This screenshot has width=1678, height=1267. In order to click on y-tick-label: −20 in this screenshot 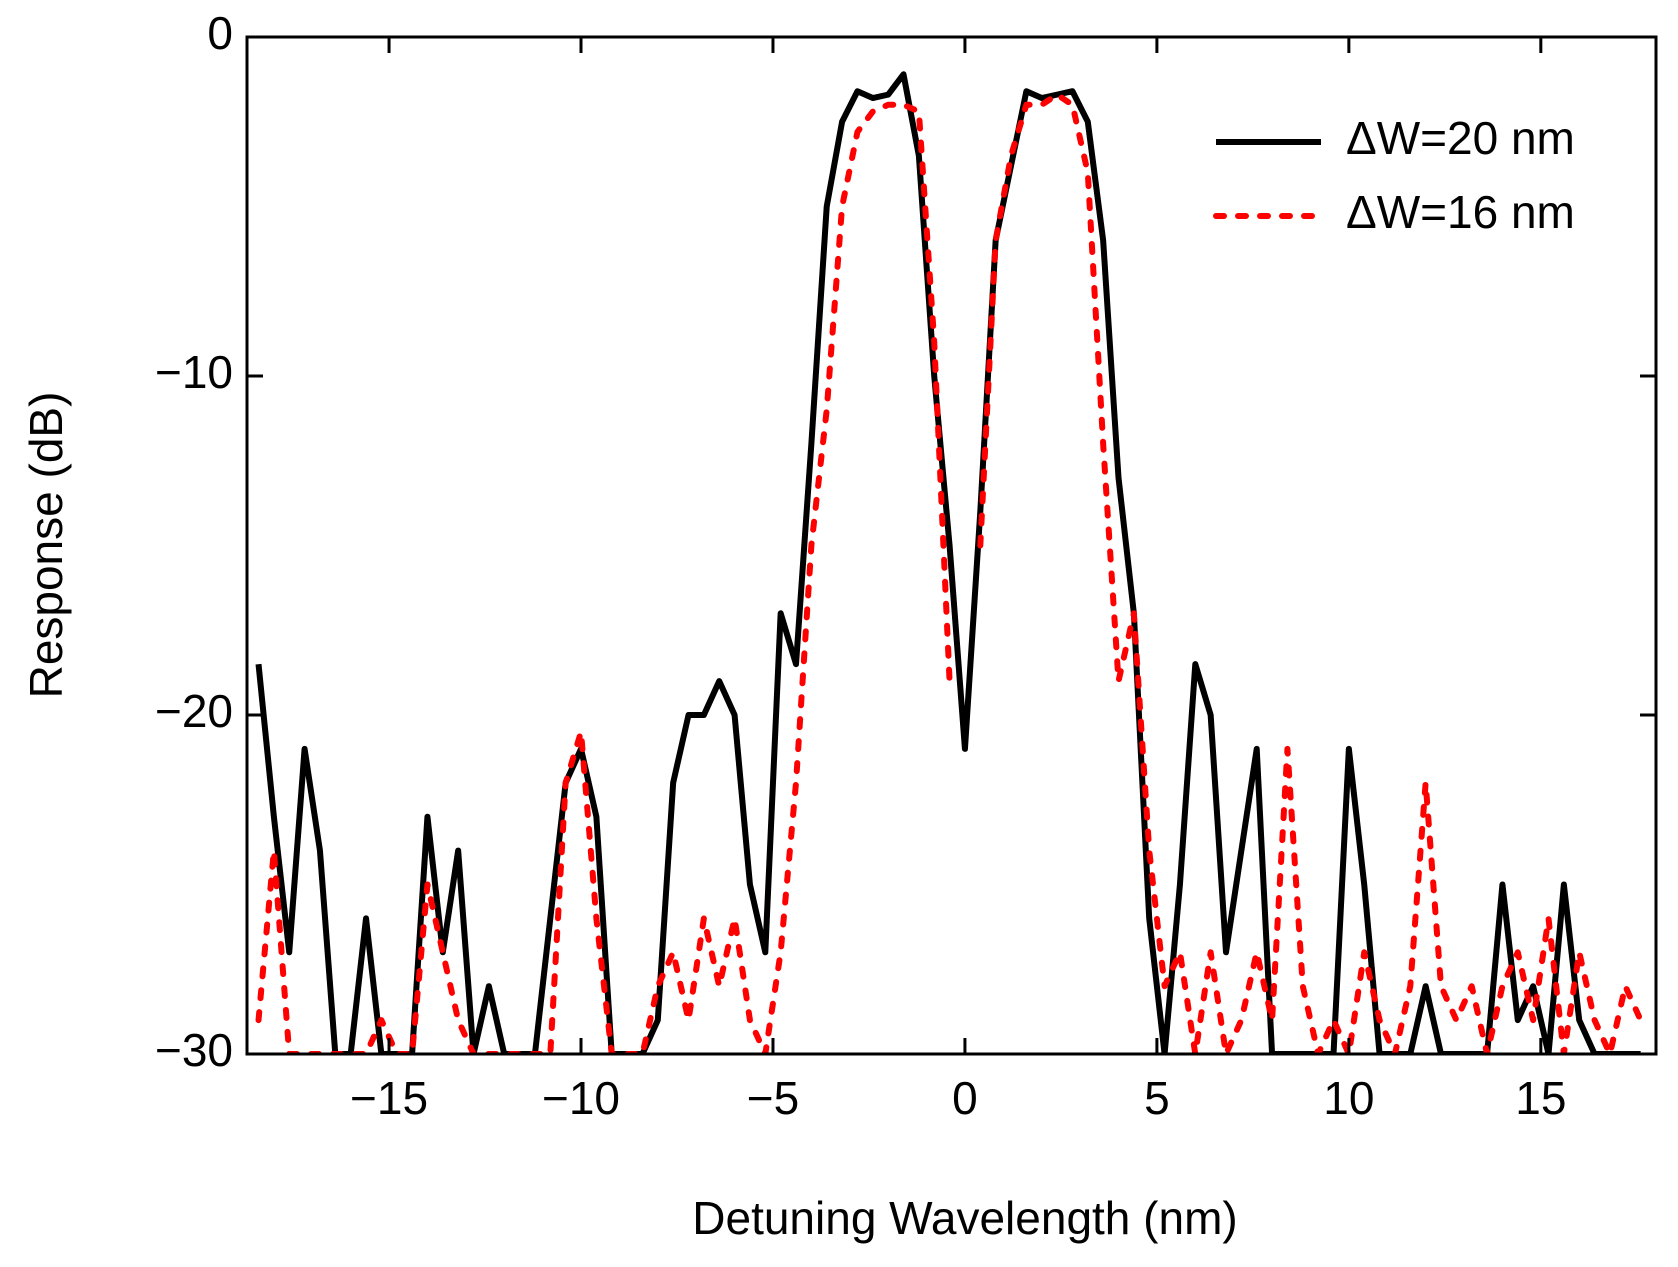, I will do `click(194, 711)`.